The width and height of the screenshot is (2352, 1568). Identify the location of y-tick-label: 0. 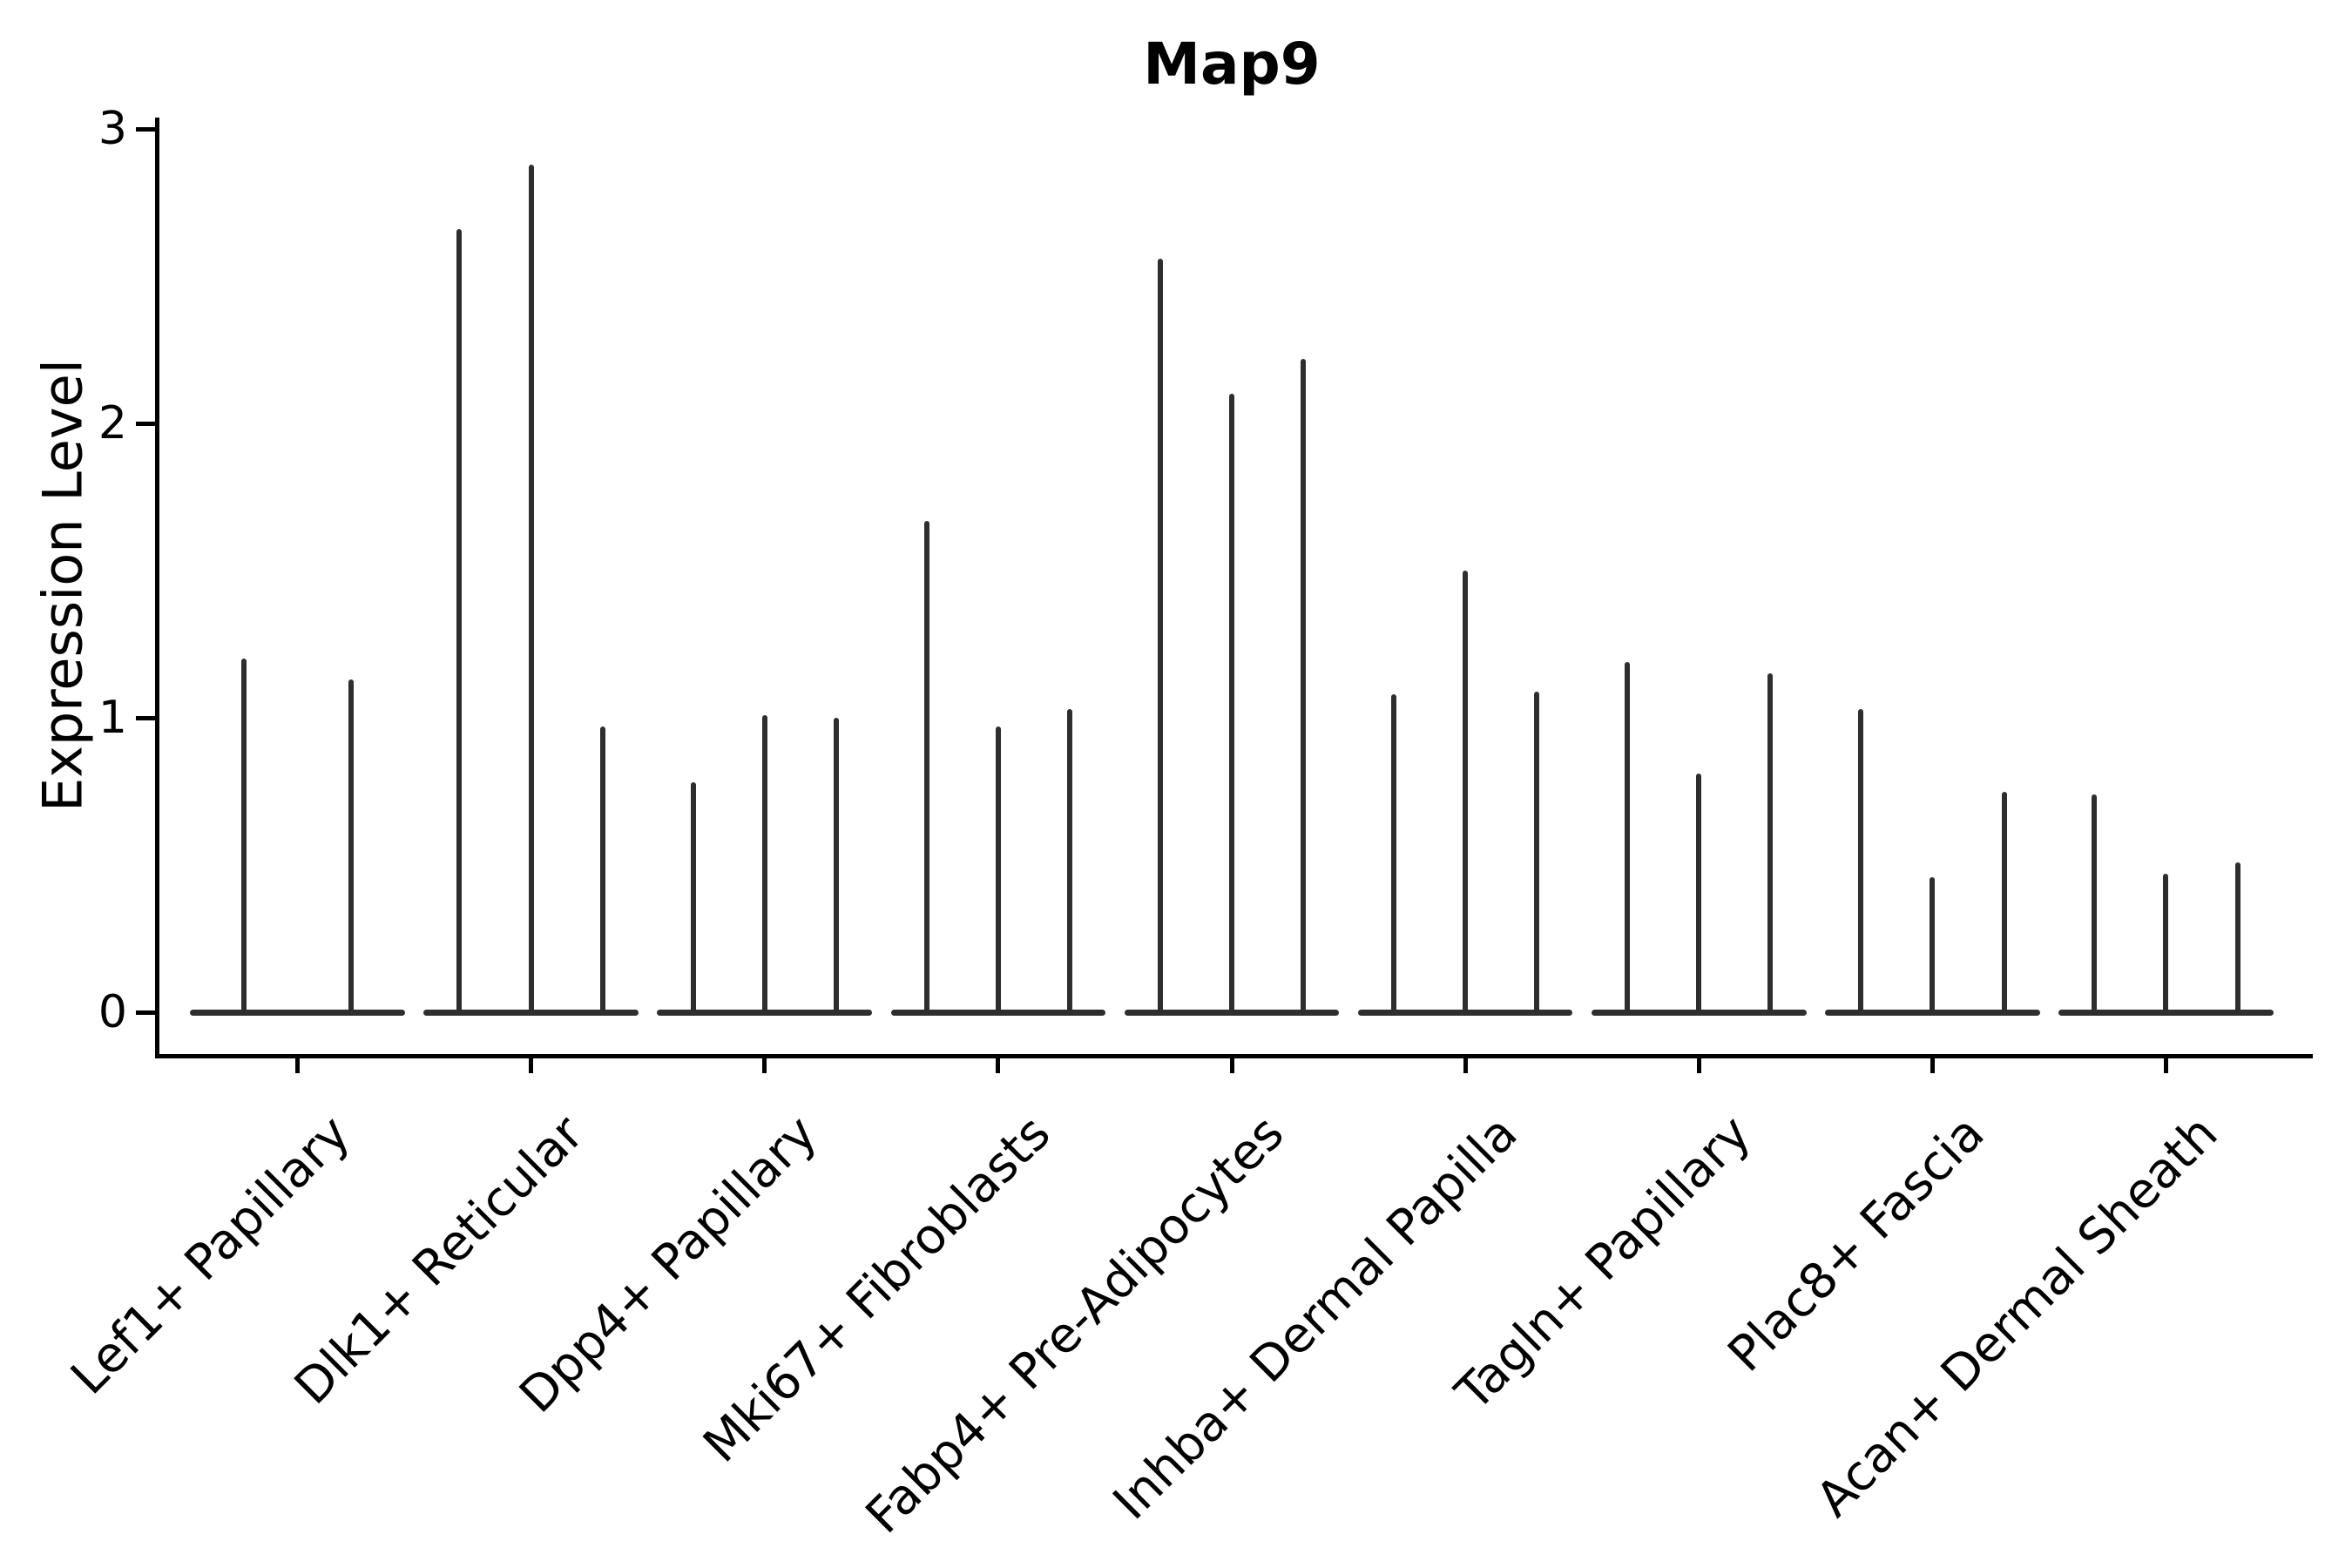
(113, 1012).